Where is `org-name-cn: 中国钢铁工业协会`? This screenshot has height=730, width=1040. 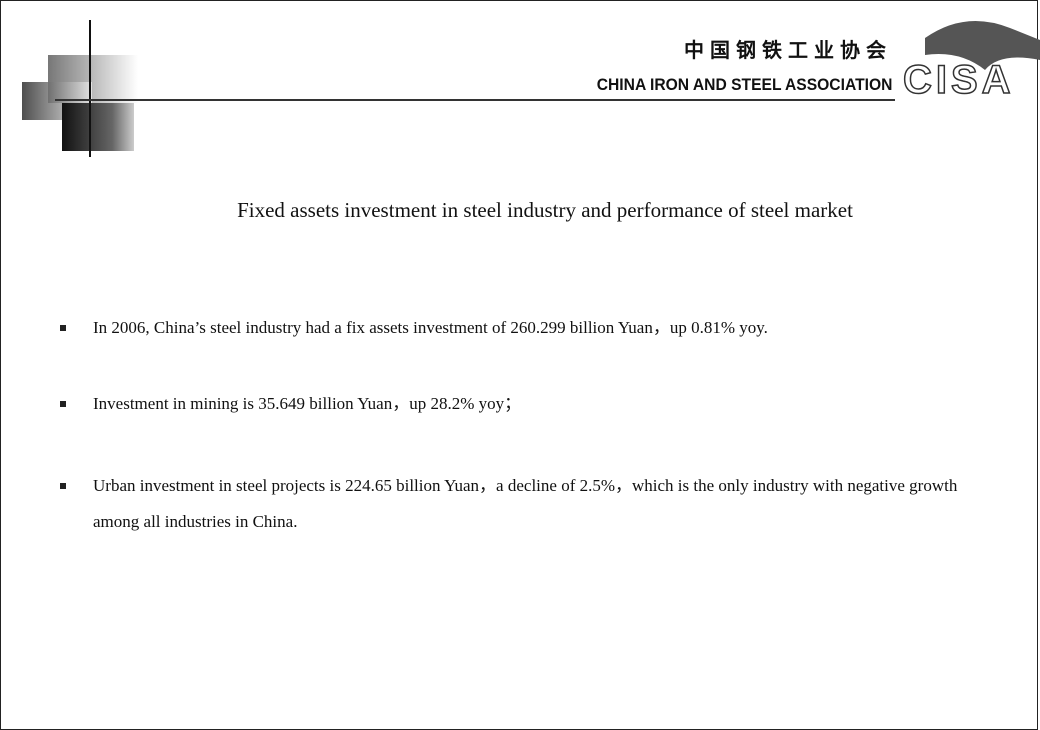 org-name-cn: 中国钢铁工业协会 is located at coordinates (788, 50).